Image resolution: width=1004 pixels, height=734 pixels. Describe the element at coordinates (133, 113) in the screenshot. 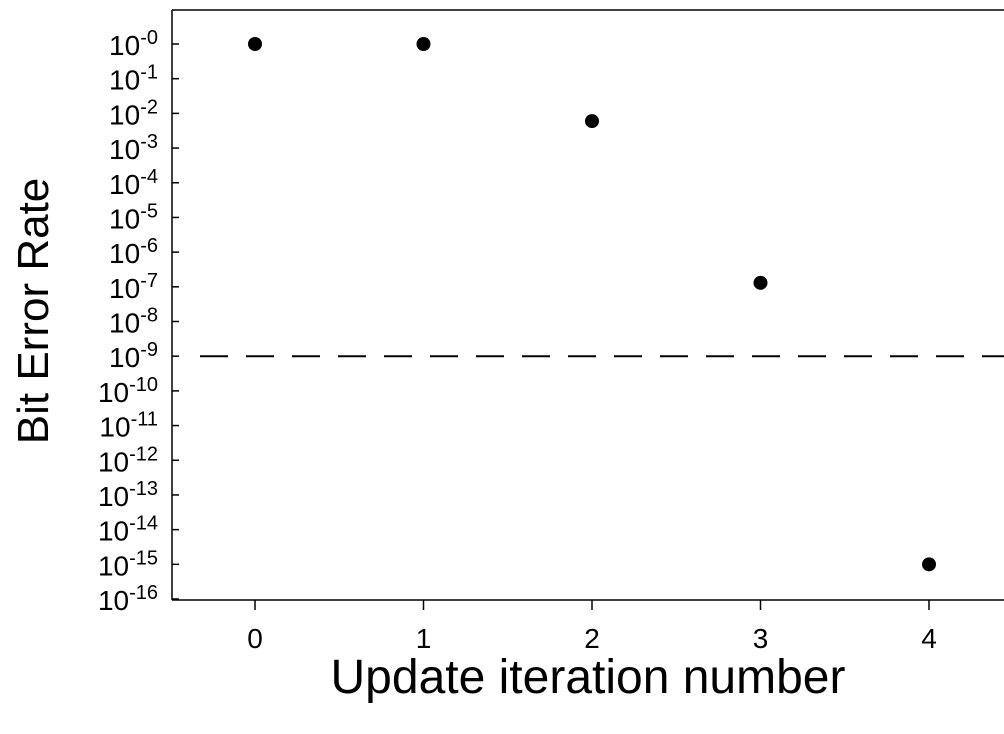

I see `y-tick-label: 10⁻²` at that location.